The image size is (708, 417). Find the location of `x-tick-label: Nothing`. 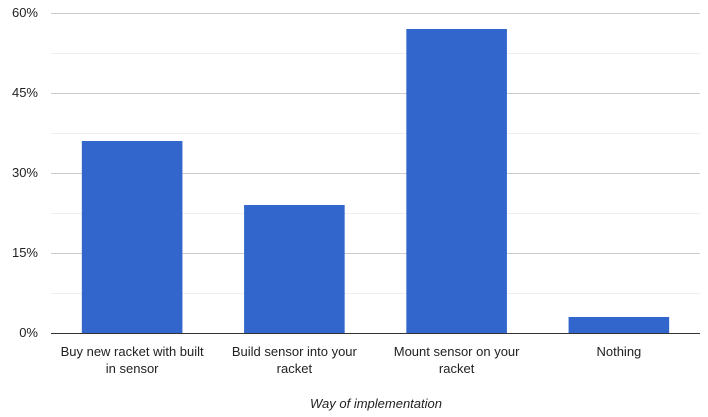

x-tick-label: Nothing is located at coordinates (619, 351).